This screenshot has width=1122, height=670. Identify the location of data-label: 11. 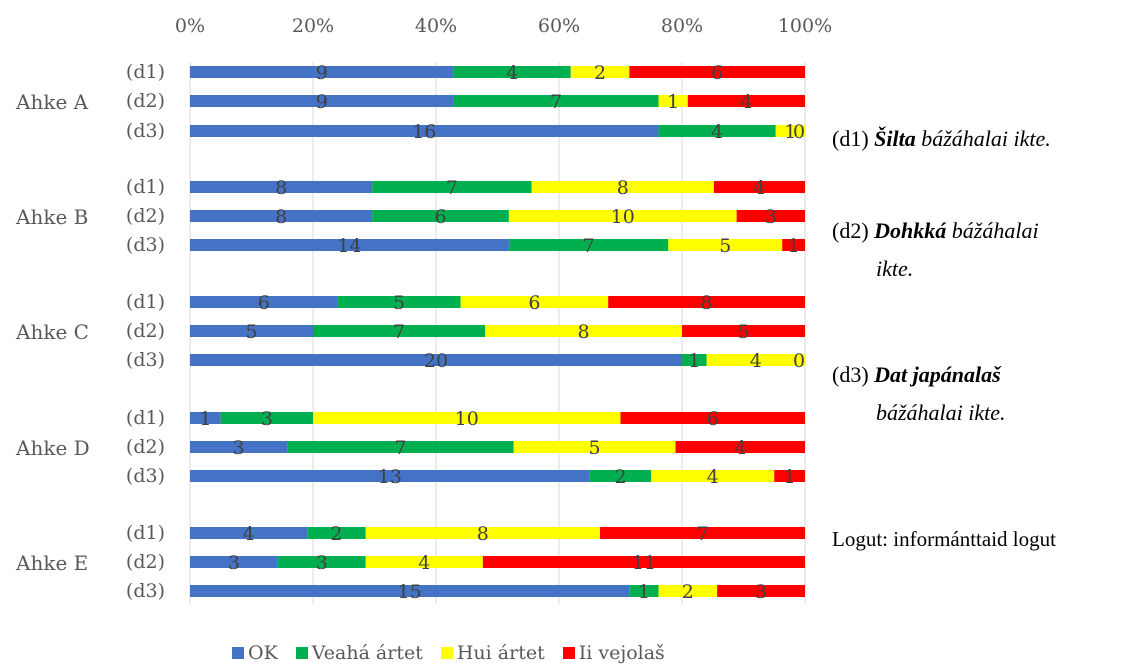
(644, 563).